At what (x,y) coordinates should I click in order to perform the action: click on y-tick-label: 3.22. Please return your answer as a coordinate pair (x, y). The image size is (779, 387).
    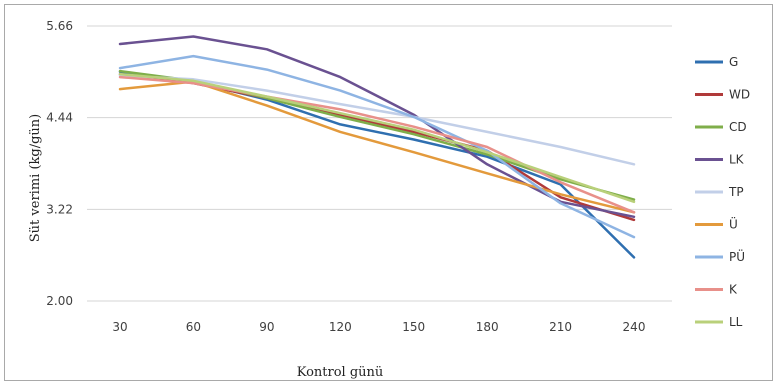
    Looking at the image, I should click on (59, 209).